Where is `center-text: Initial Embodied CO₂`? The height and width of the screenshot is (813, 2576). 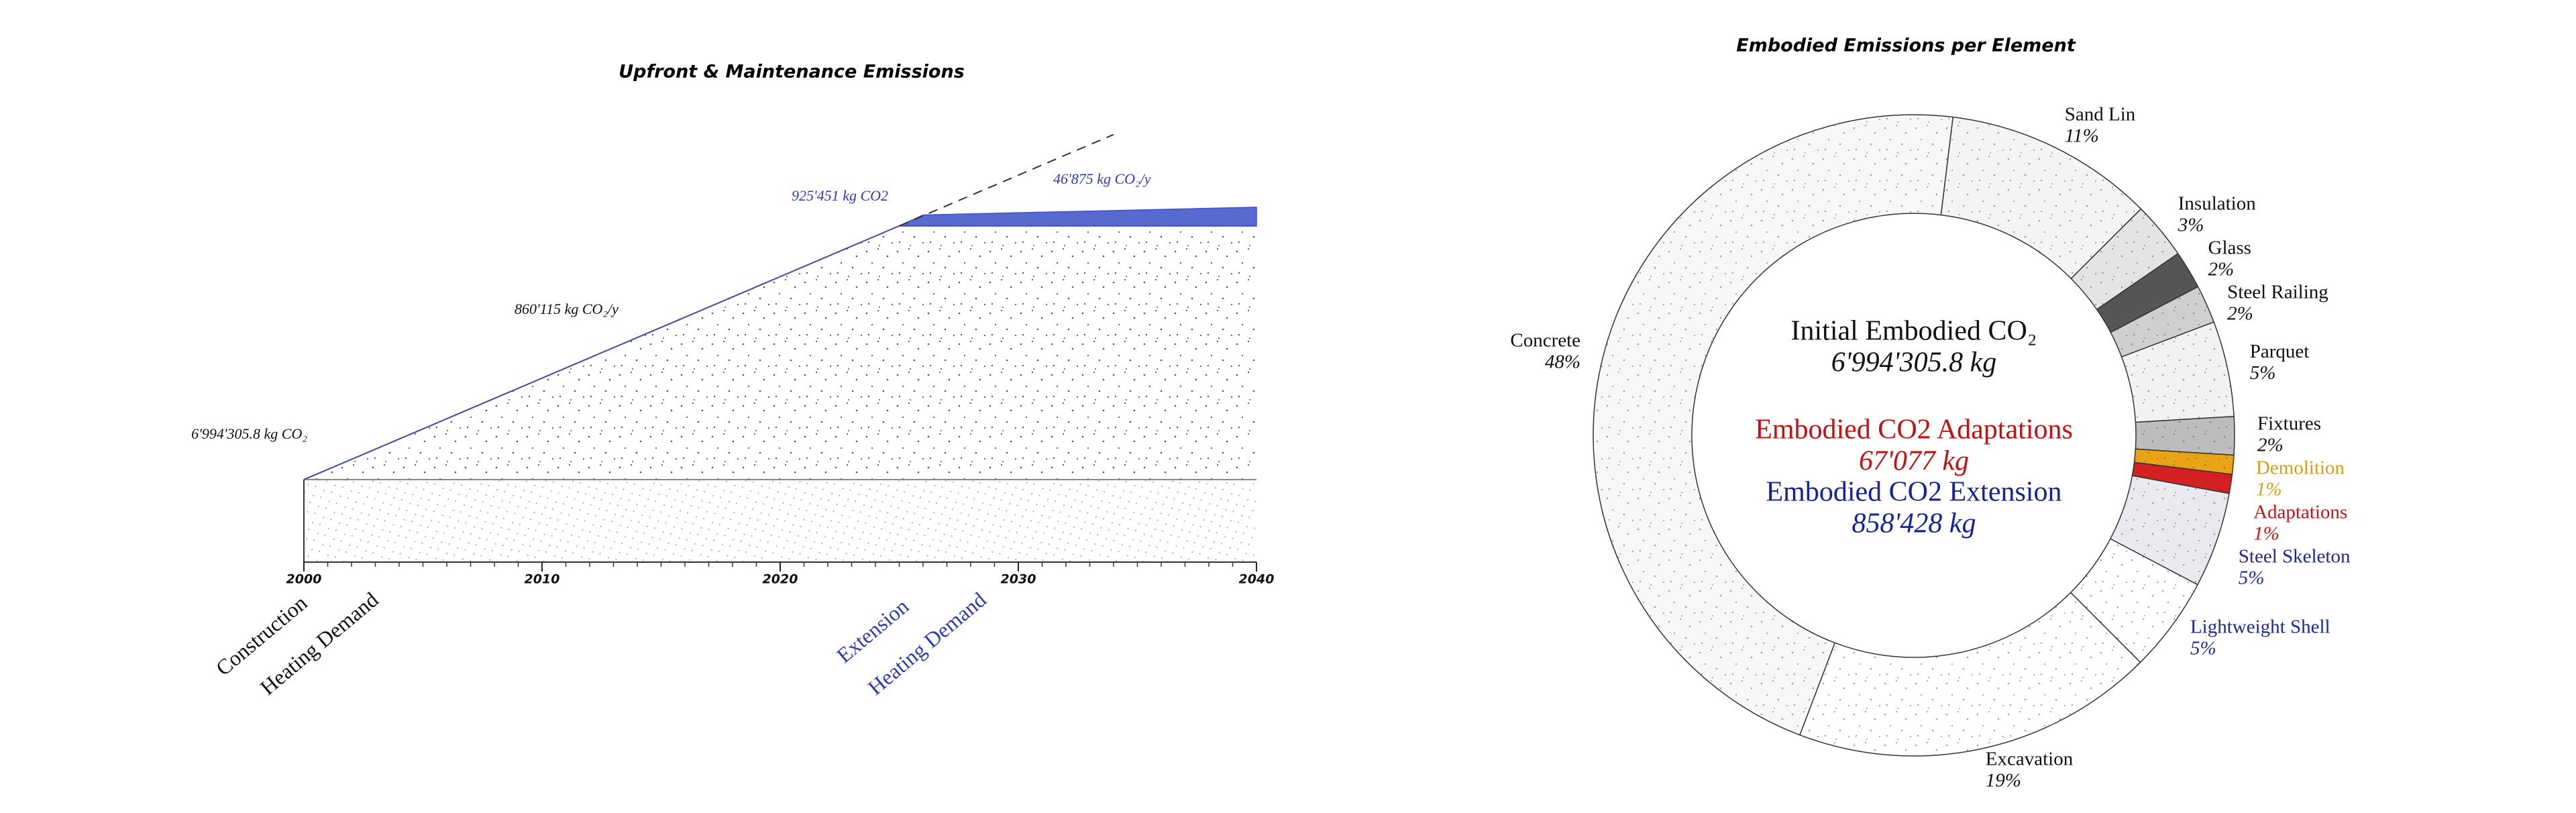
center-text: Initial Embodied CO₂ is located at coordinates (1914, 332).